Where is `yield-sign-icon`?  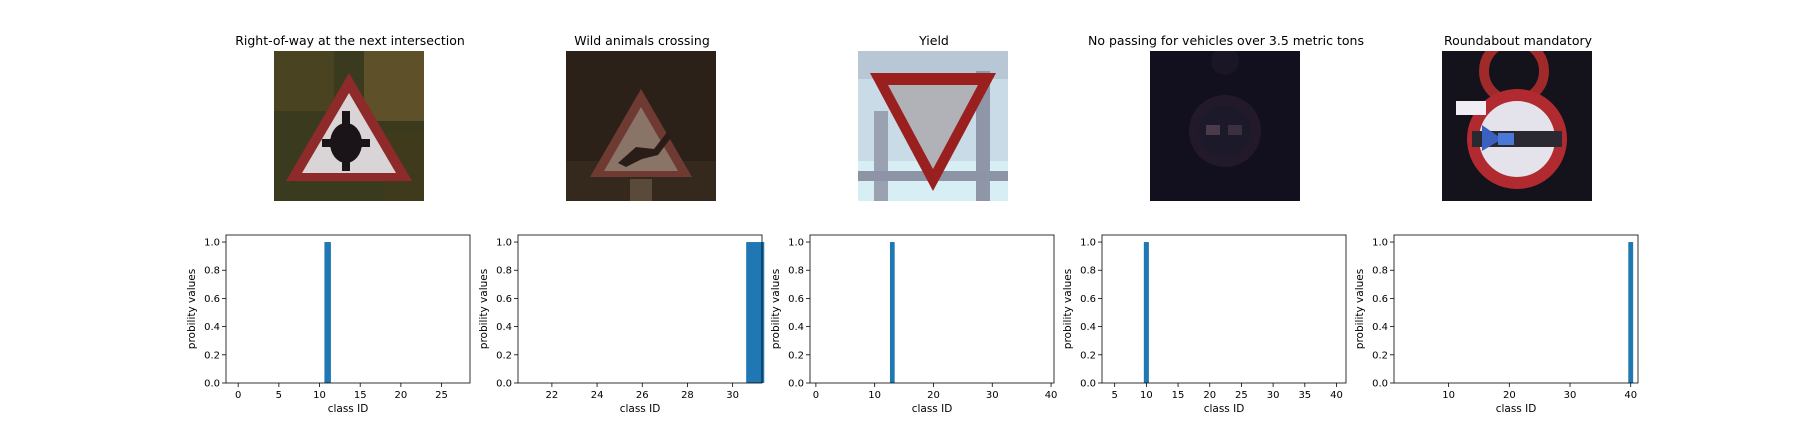
yield-sign-icon is located at coordinates (933, 126).